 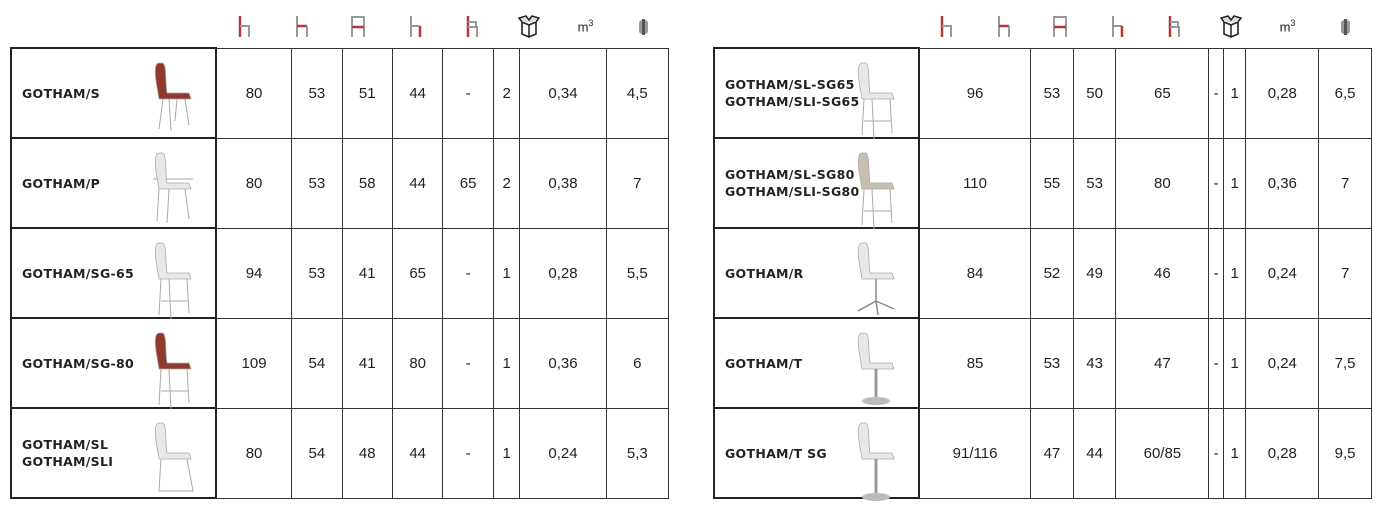 I want to click on volume-icon: m3, so click(x=585, y=26).